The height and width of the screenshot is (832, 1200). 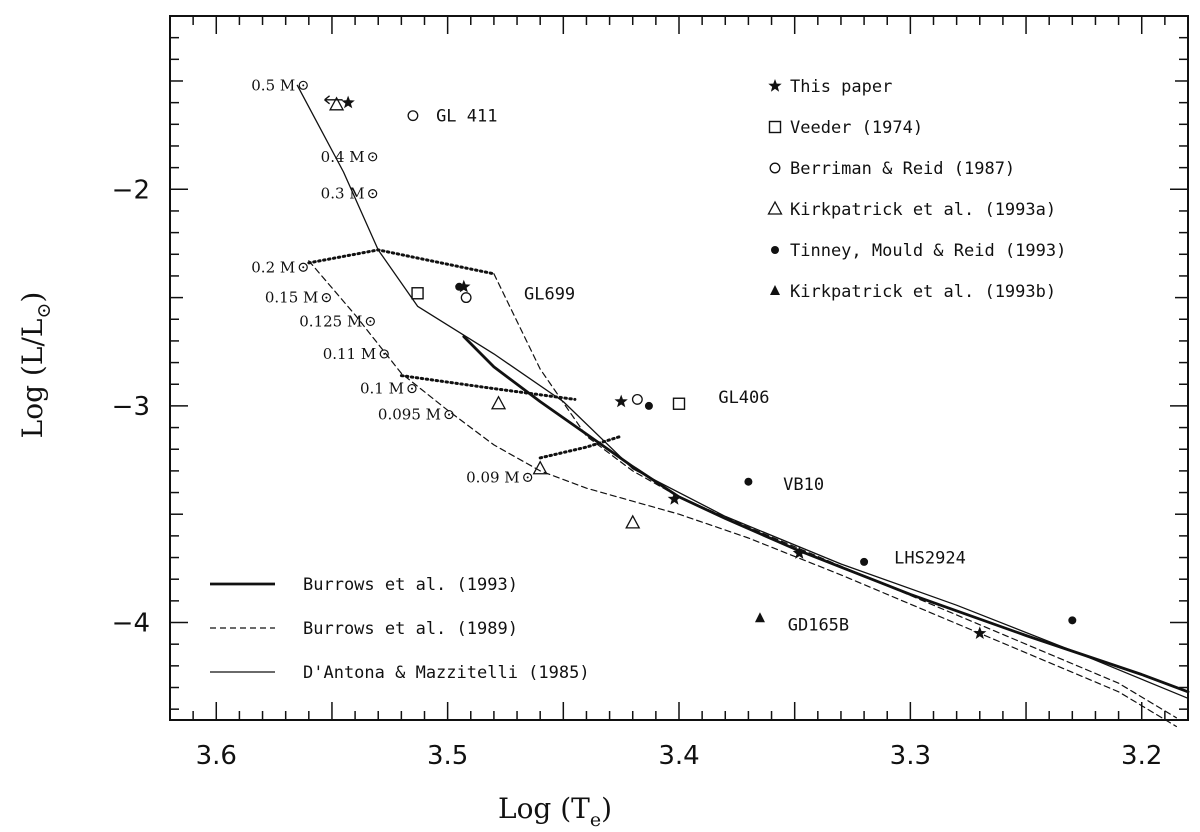 I want to click on arrow-icon, so click(x=333, y=100).